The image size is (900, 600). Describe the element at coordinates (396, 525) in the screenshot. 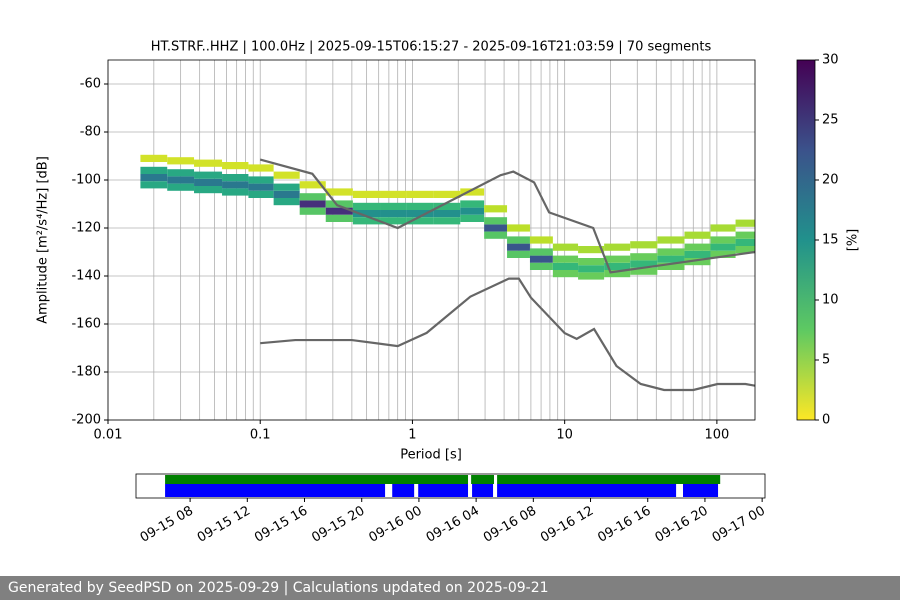

I see `x-tick-label: 09-16 00` at that location.